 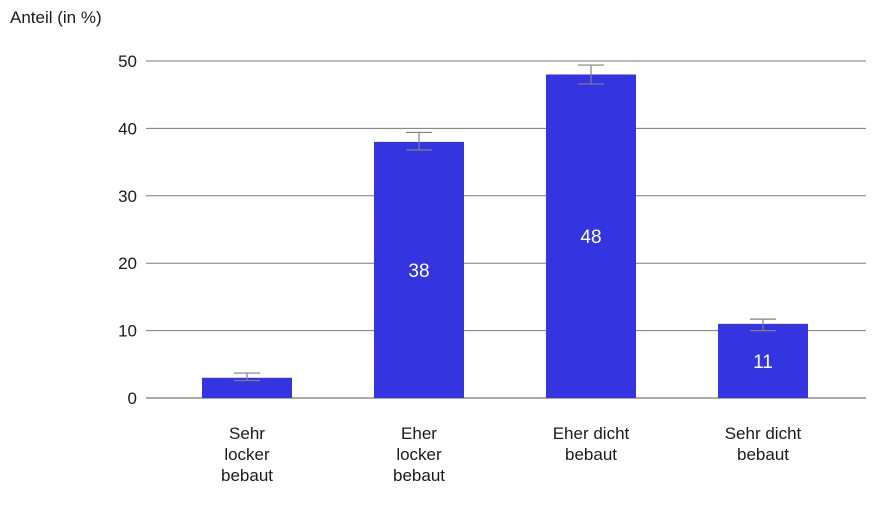 I want to click on data-label: 48, so click(x=590, y=237).